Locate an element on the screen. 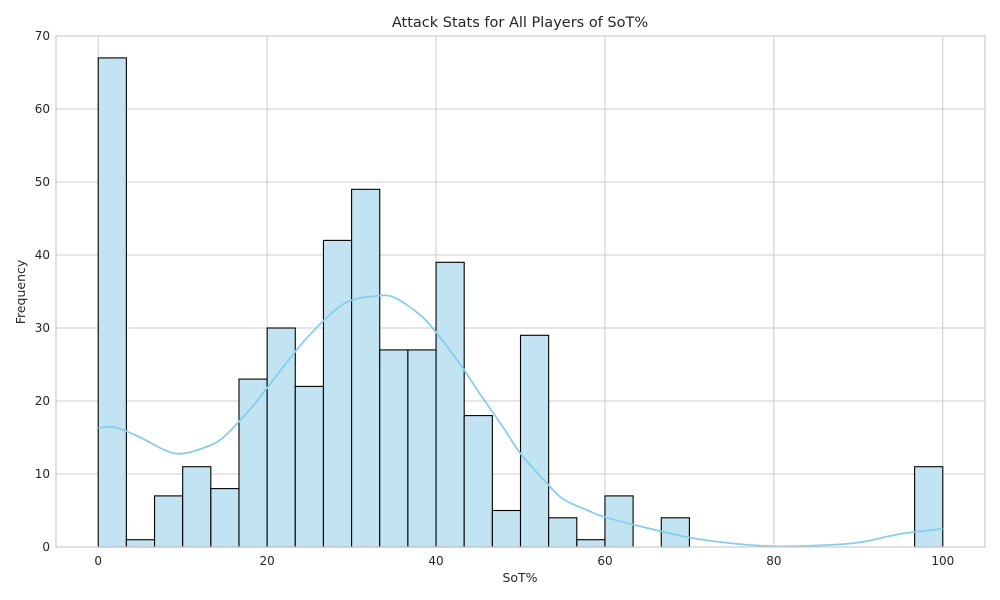 The height and width of the screenshot is (600, 1000). y-tick-label: 60 is located at coordinates (42, 109).